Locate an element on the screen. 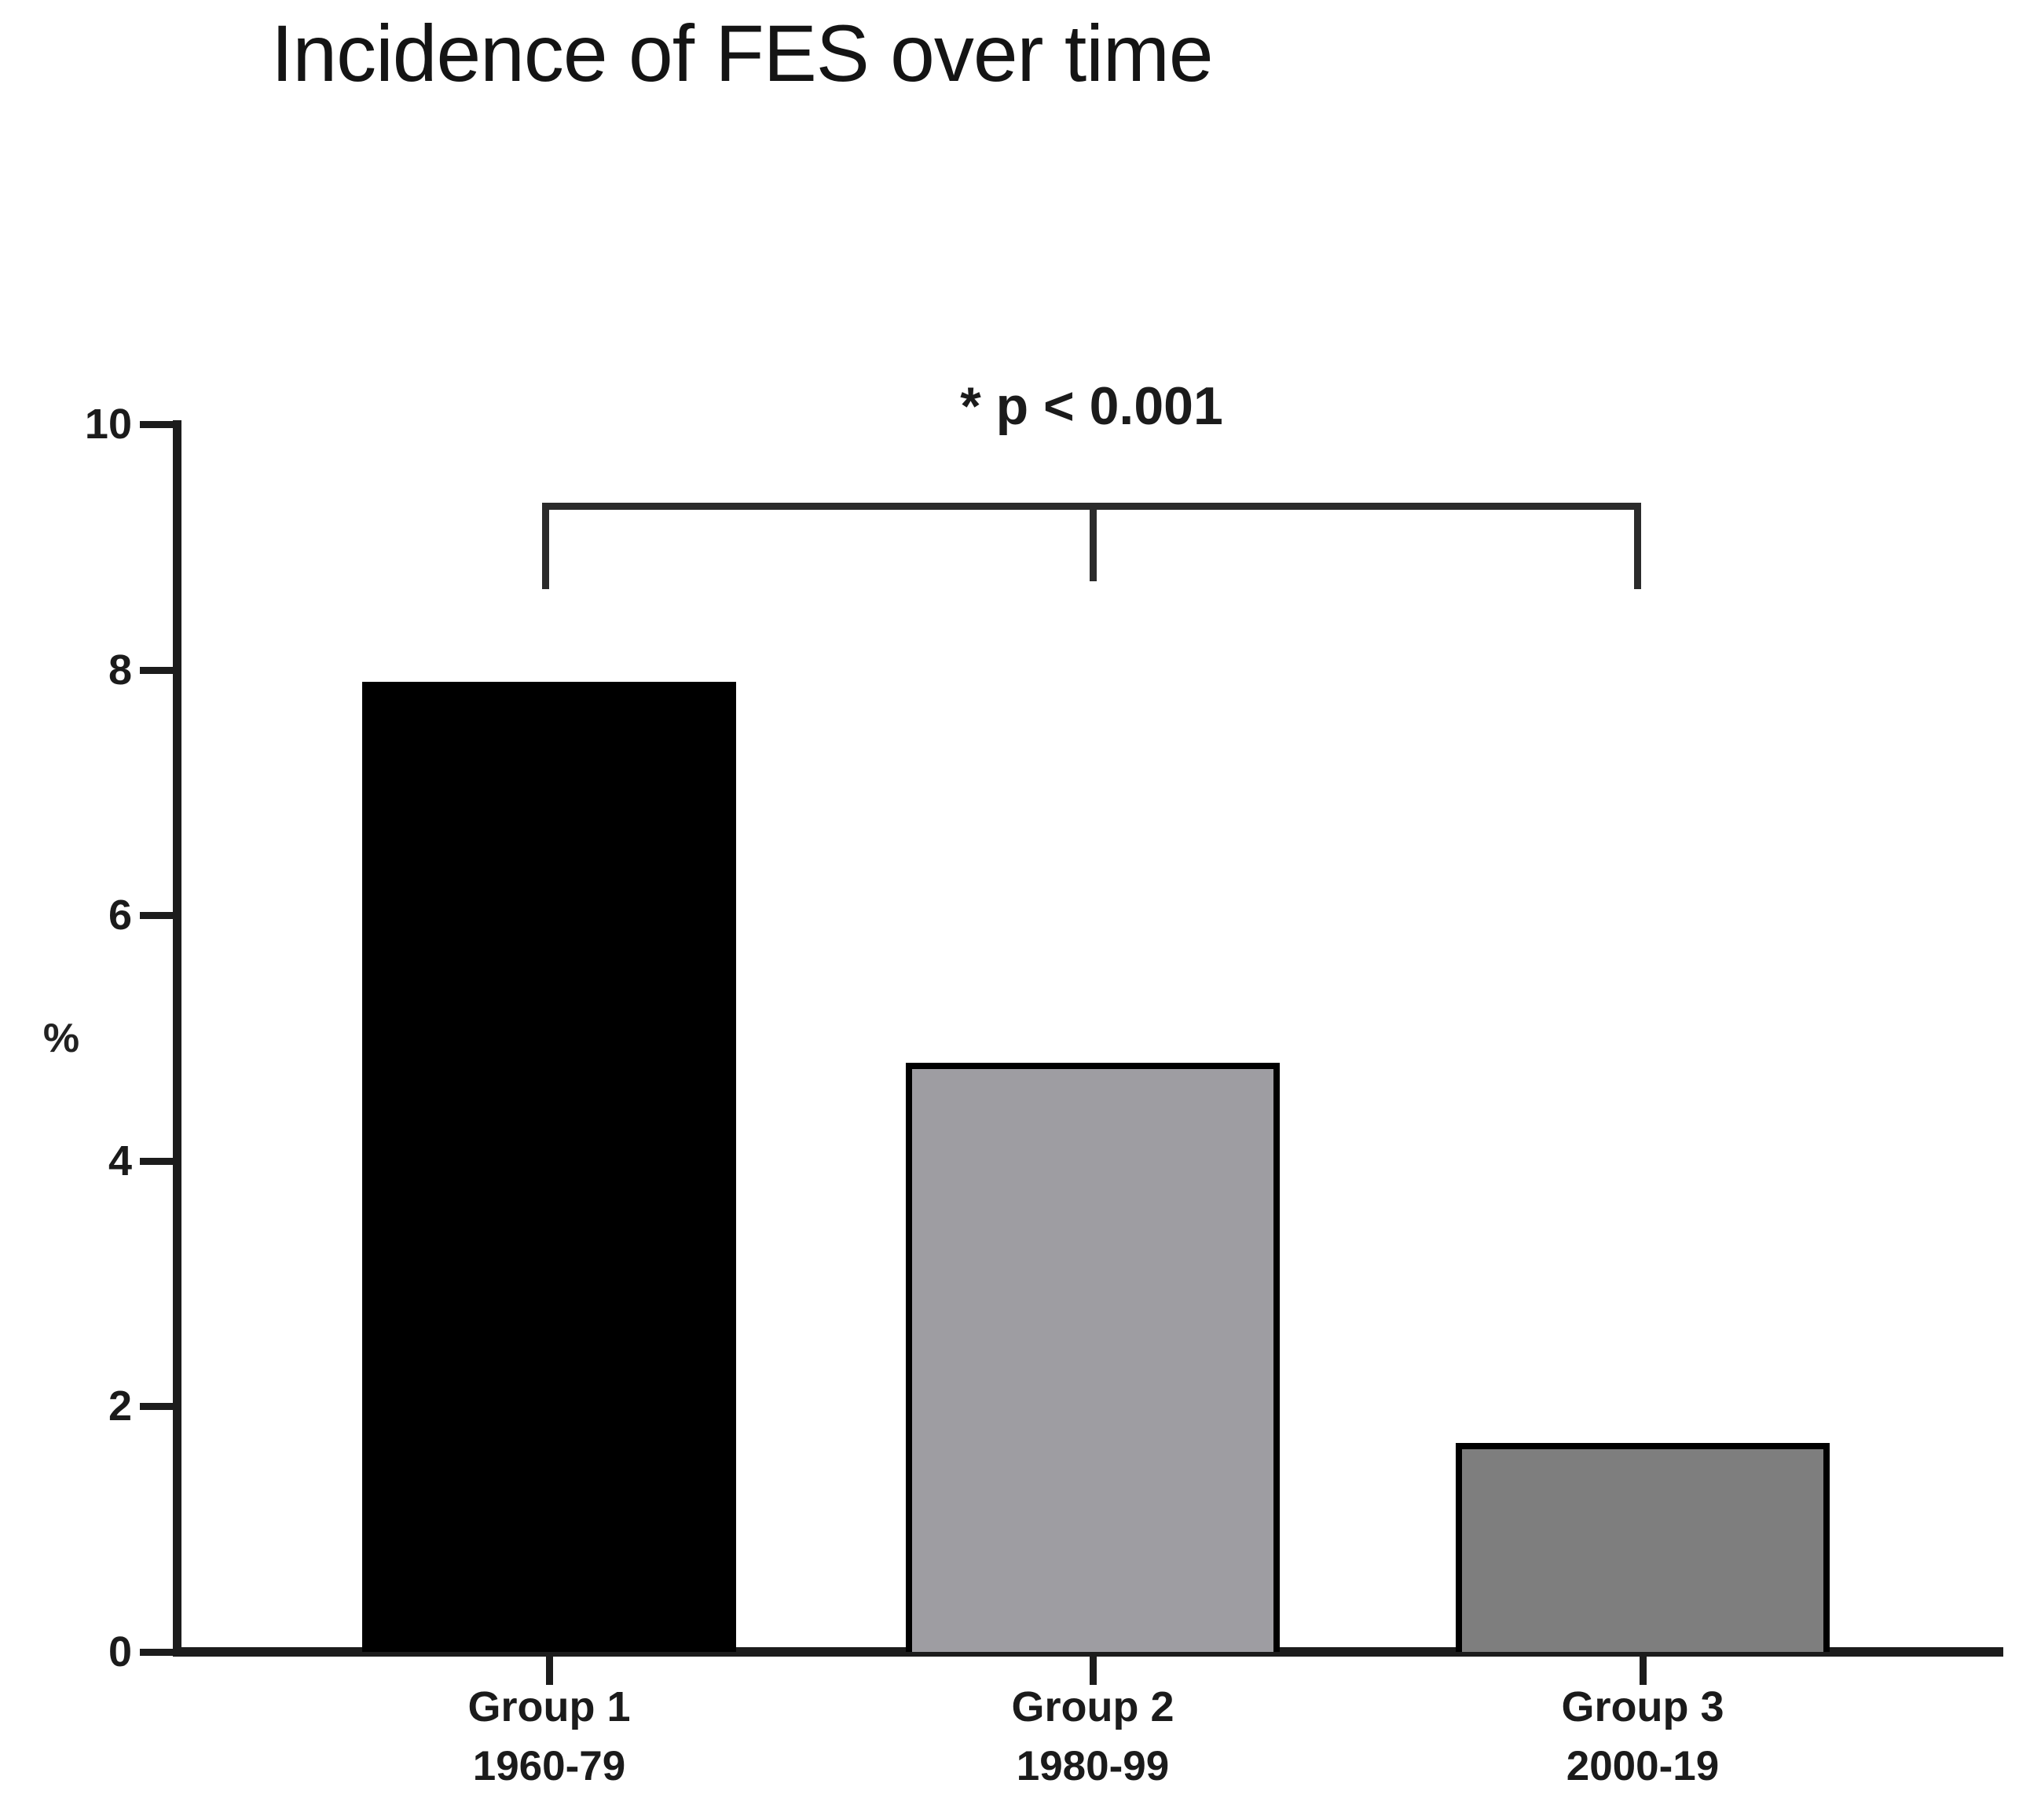 The width and height of the screenshot is (2030, 1820). x-category-label: Group 1 1960-79 is located at coordinates (549, 1736).